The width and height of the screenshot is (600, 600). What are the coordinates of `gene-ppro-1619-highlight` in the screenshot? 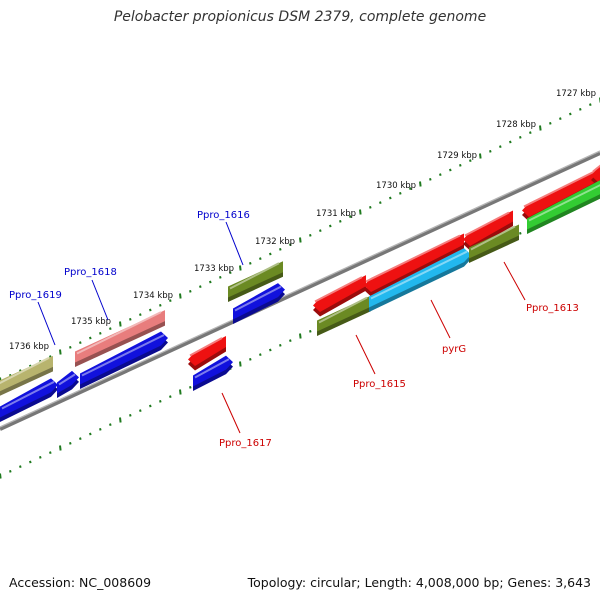 It's located at (25, 370).